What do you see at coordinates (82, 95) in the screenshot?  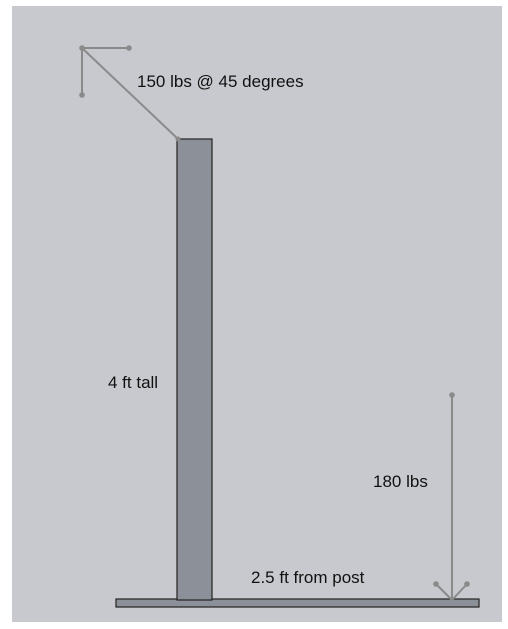 I see `angled-force-y-dot` at bounding box center [82, 95].